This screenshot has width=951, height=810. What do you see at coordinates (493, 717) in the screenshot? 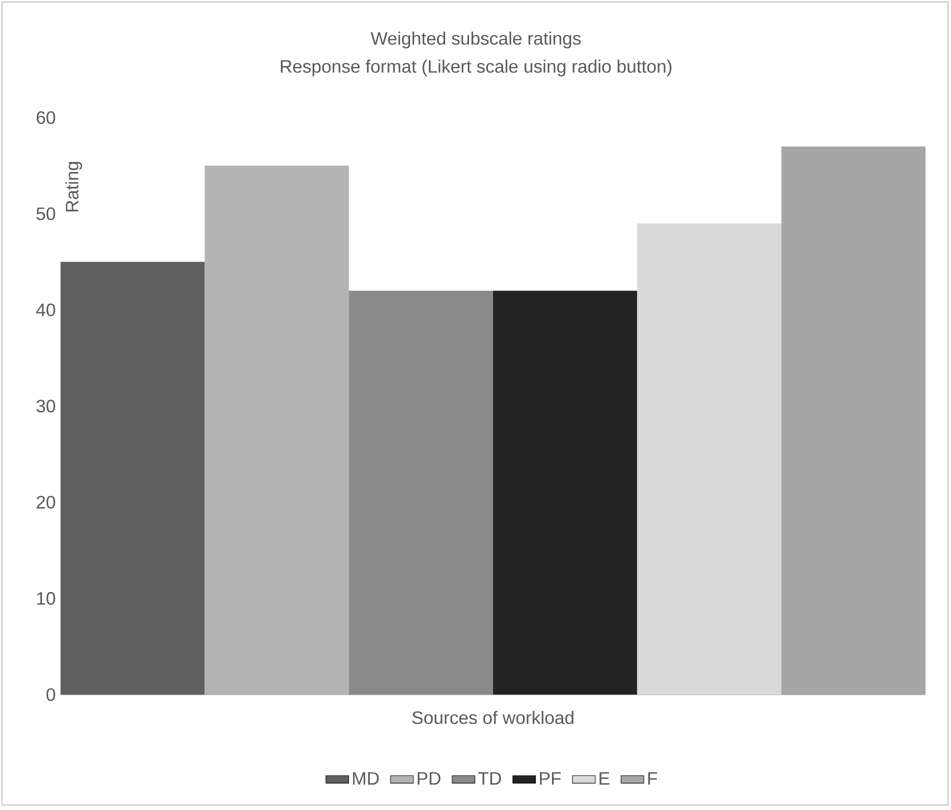
I see `x-axis-title: Sources of workload` at bounding box center [493, 717].